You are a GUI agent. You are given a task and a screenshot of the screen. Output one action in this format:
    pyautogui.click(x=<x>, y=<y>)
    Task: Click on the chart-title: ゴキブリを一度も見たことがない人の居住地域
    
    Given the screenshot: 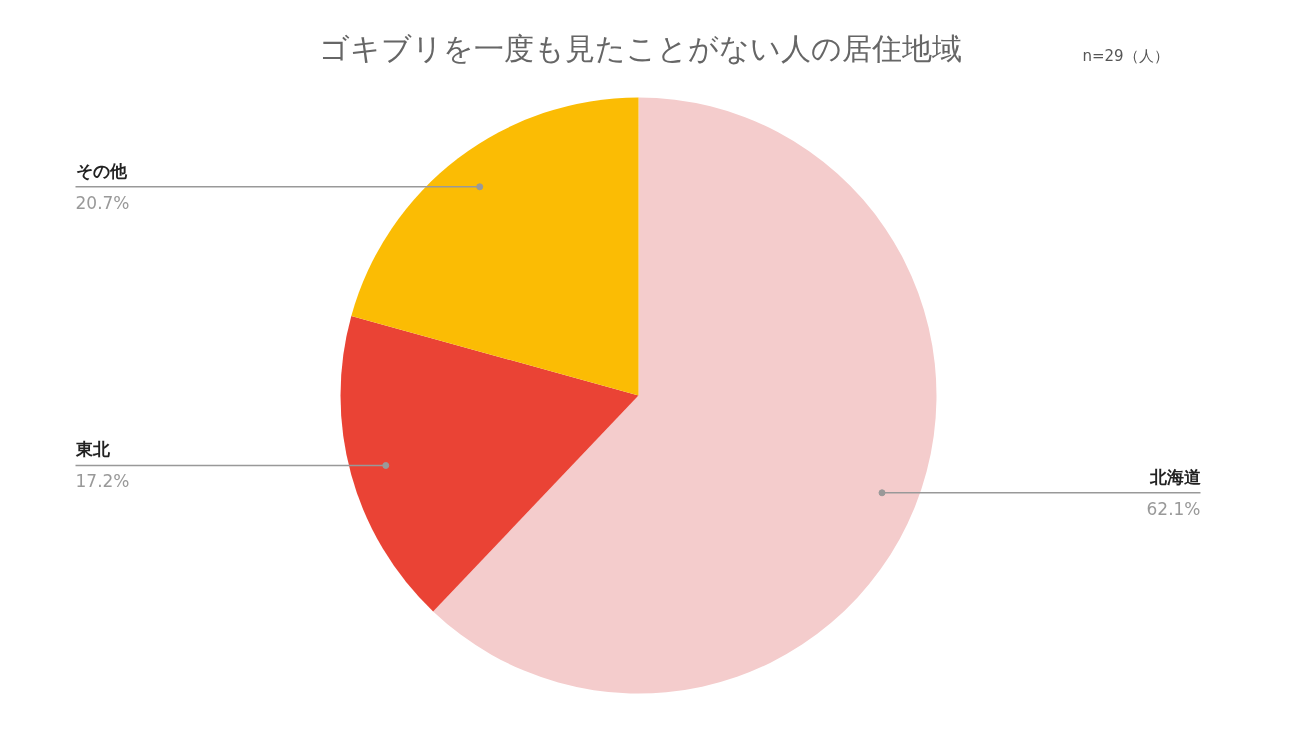 What is the action you would take?
    pyautogui.click(x=640, y=48)
    